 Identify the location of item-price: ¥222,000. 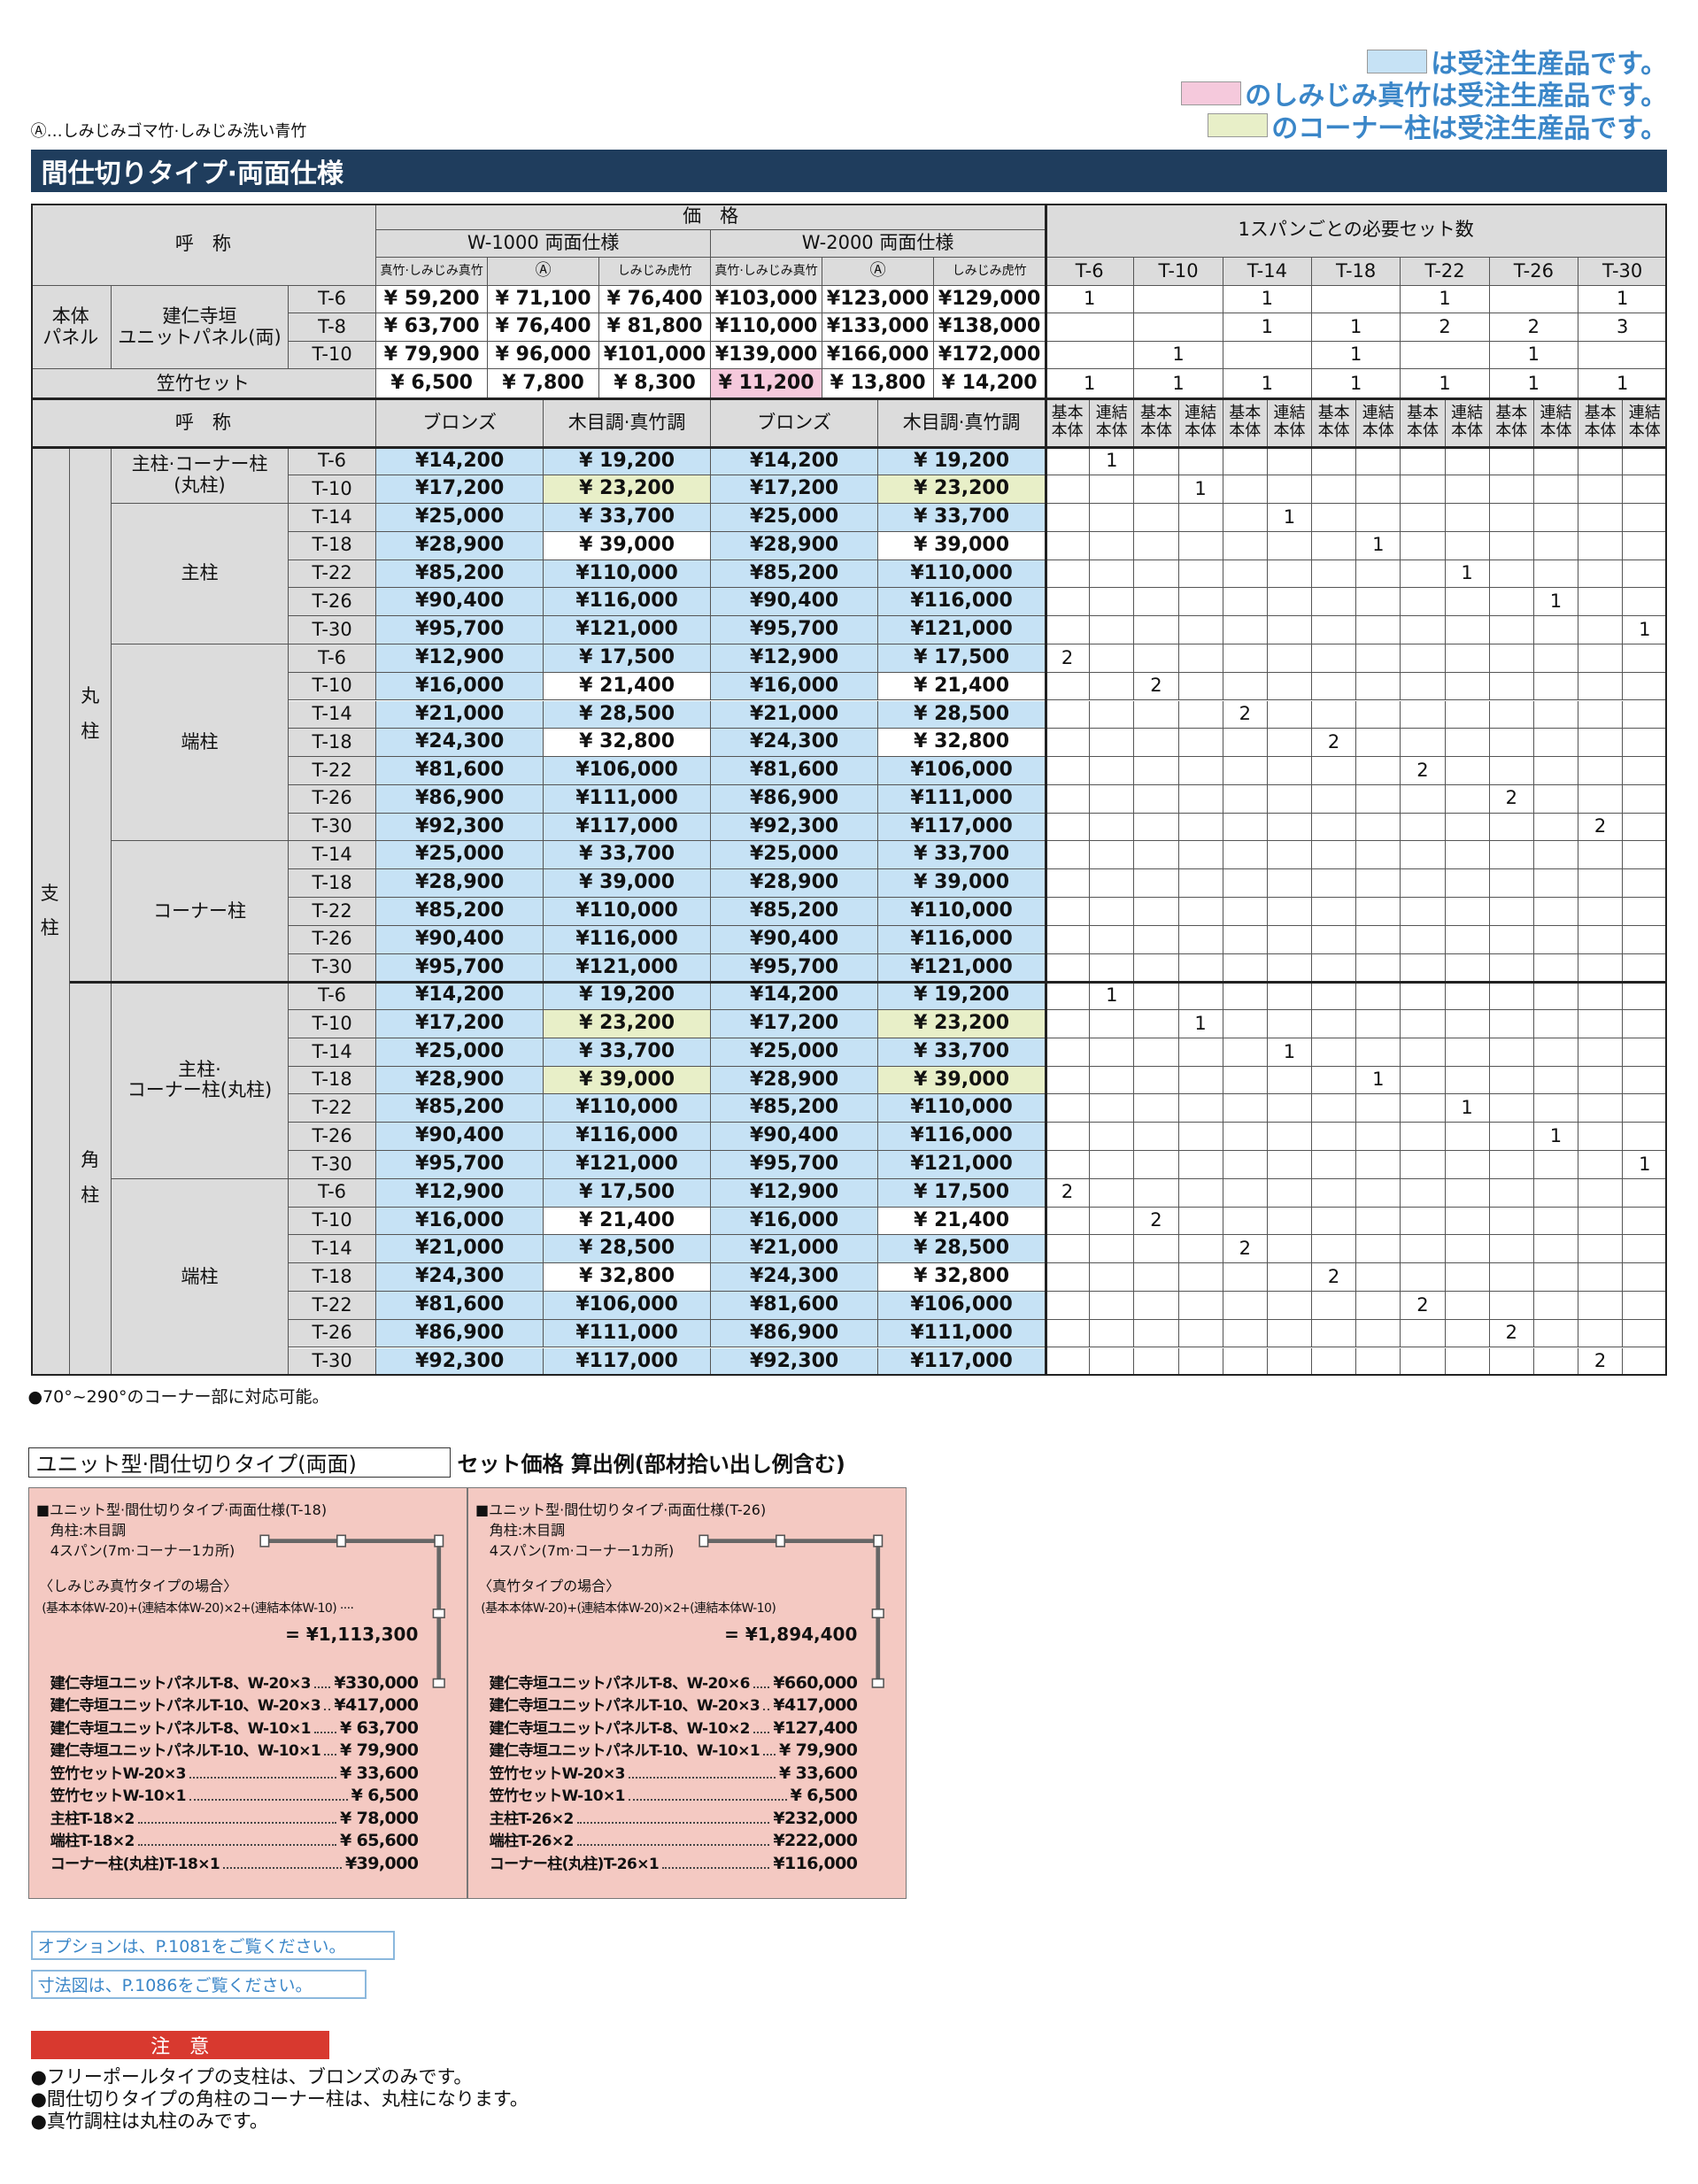
(815, 1841).